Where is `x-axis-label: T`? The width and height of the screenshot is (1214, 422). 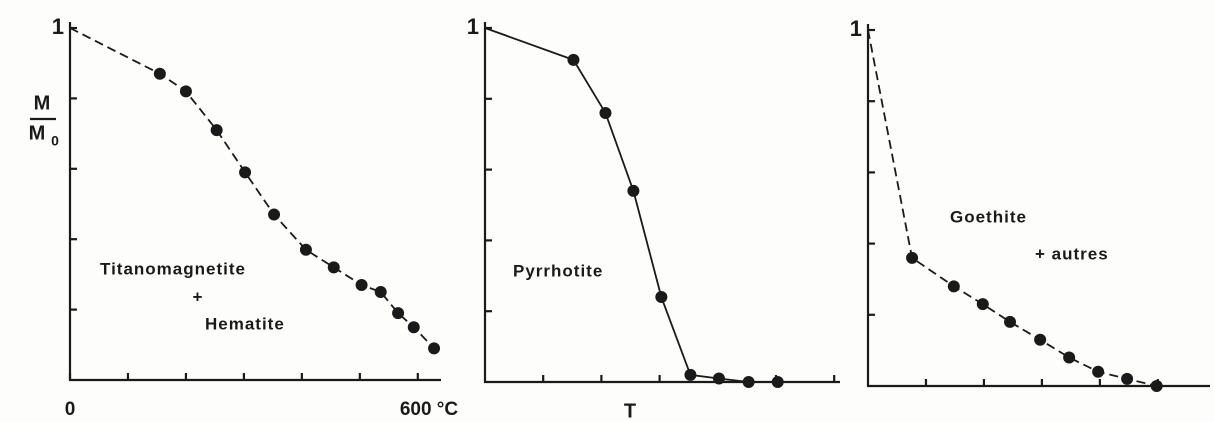 x-axis-label: T is located at coordinates (630, 411).